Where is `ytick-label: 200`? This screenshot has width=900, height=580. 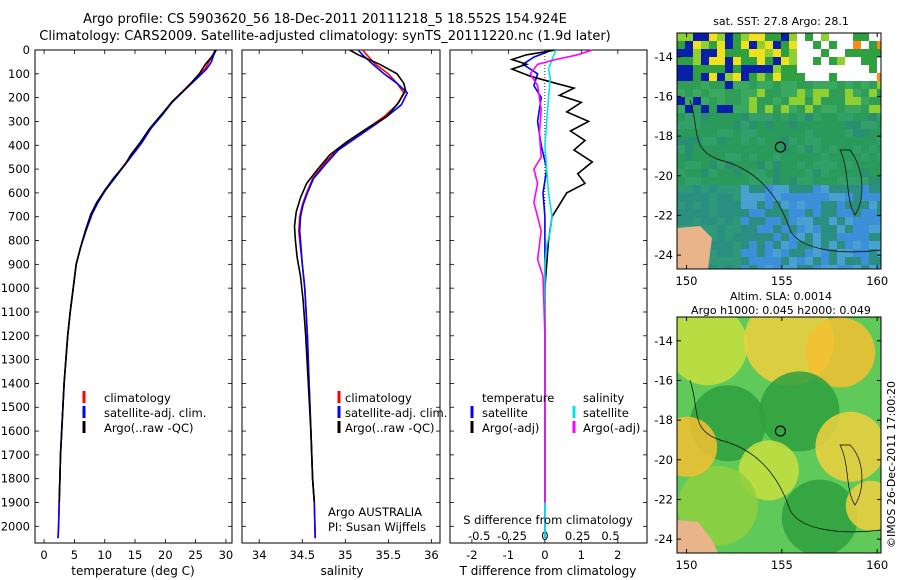
ytick-label: 200 is located at coordinates (19, 98).